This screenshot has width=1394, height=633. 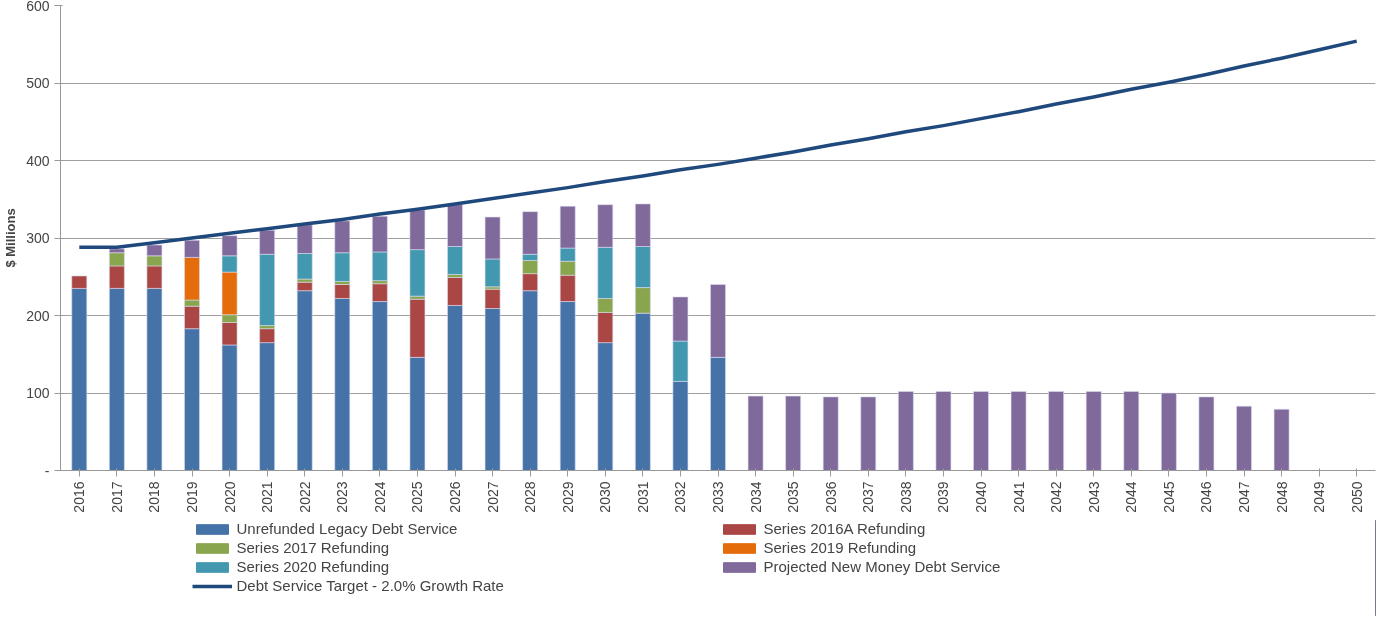 I want to click on x-tick-label: 2039, so click(x=943, y=497).